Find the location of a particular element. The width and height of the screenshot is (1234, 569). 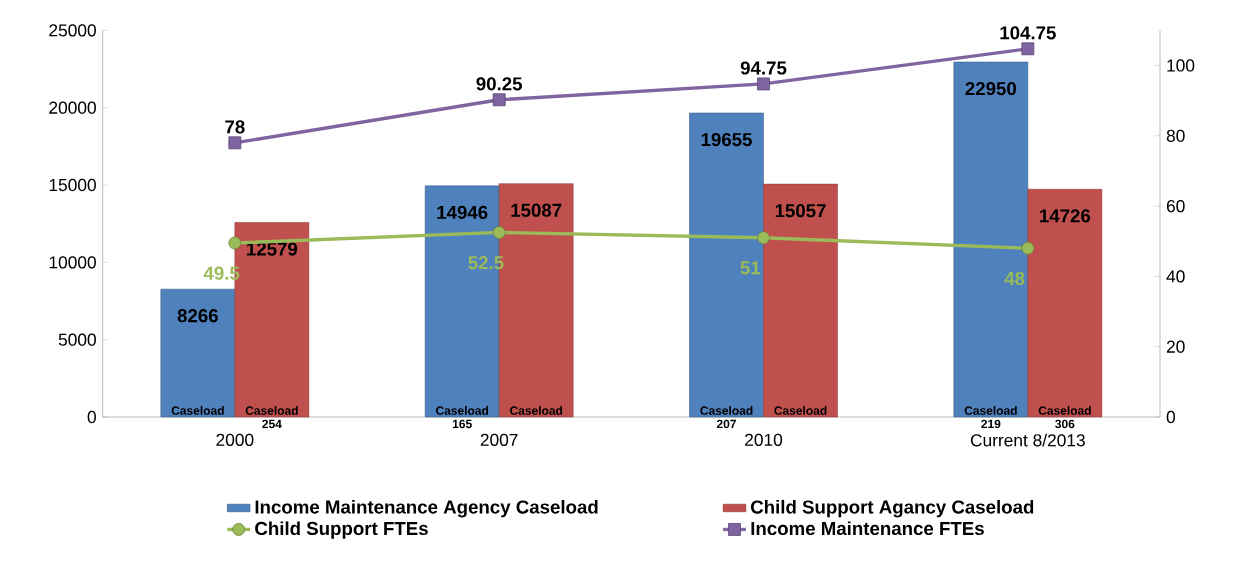

data-label: 15087 is located at coordinates (536, 210).